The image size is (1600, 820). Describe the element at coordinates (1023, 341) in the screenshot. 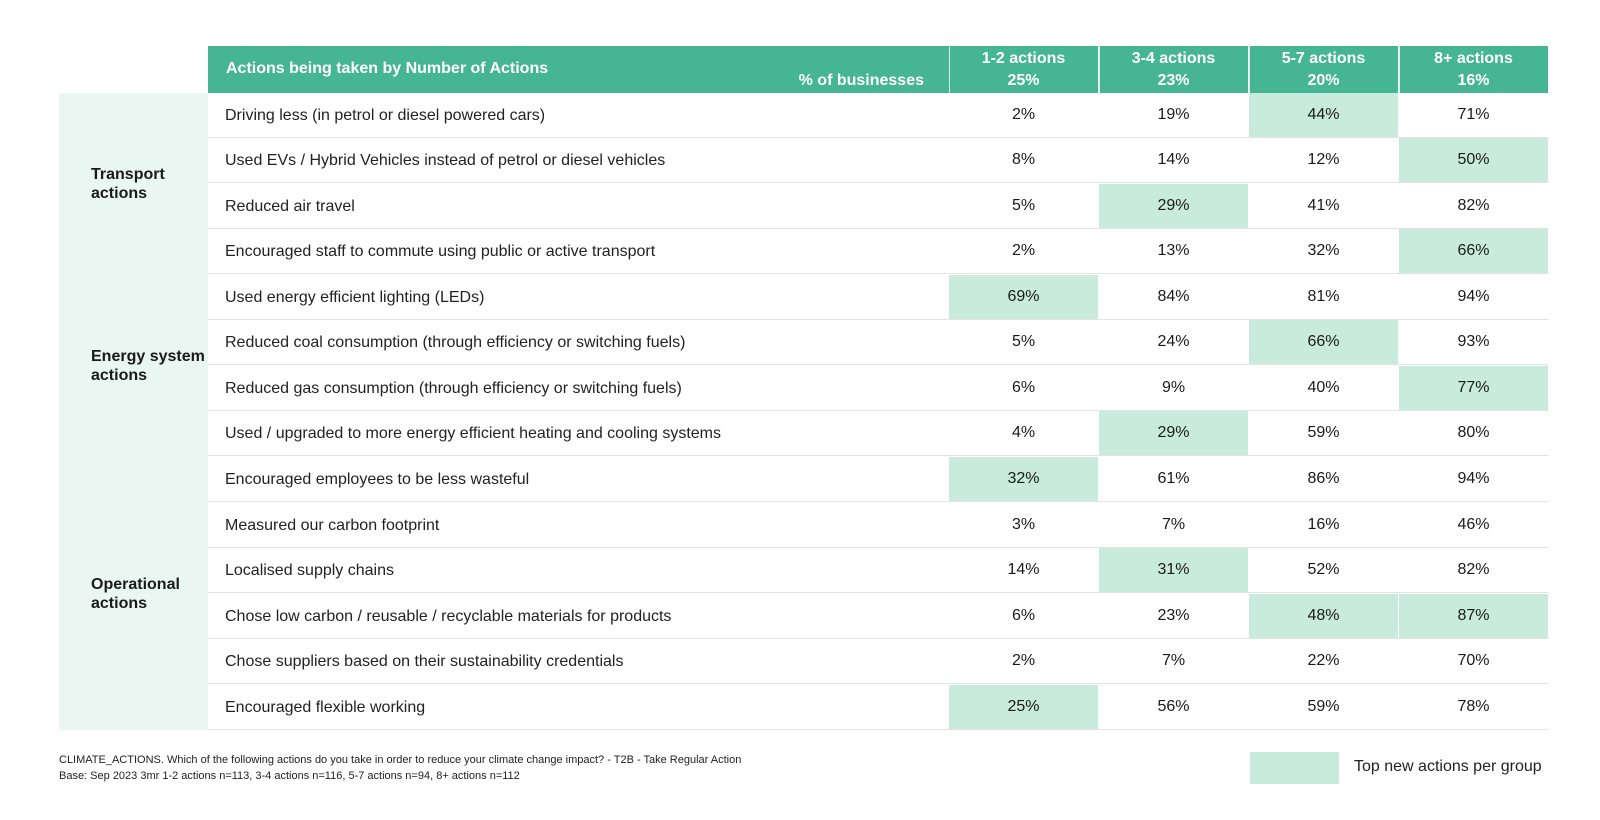

I see `table-cell: 5%` at that location.